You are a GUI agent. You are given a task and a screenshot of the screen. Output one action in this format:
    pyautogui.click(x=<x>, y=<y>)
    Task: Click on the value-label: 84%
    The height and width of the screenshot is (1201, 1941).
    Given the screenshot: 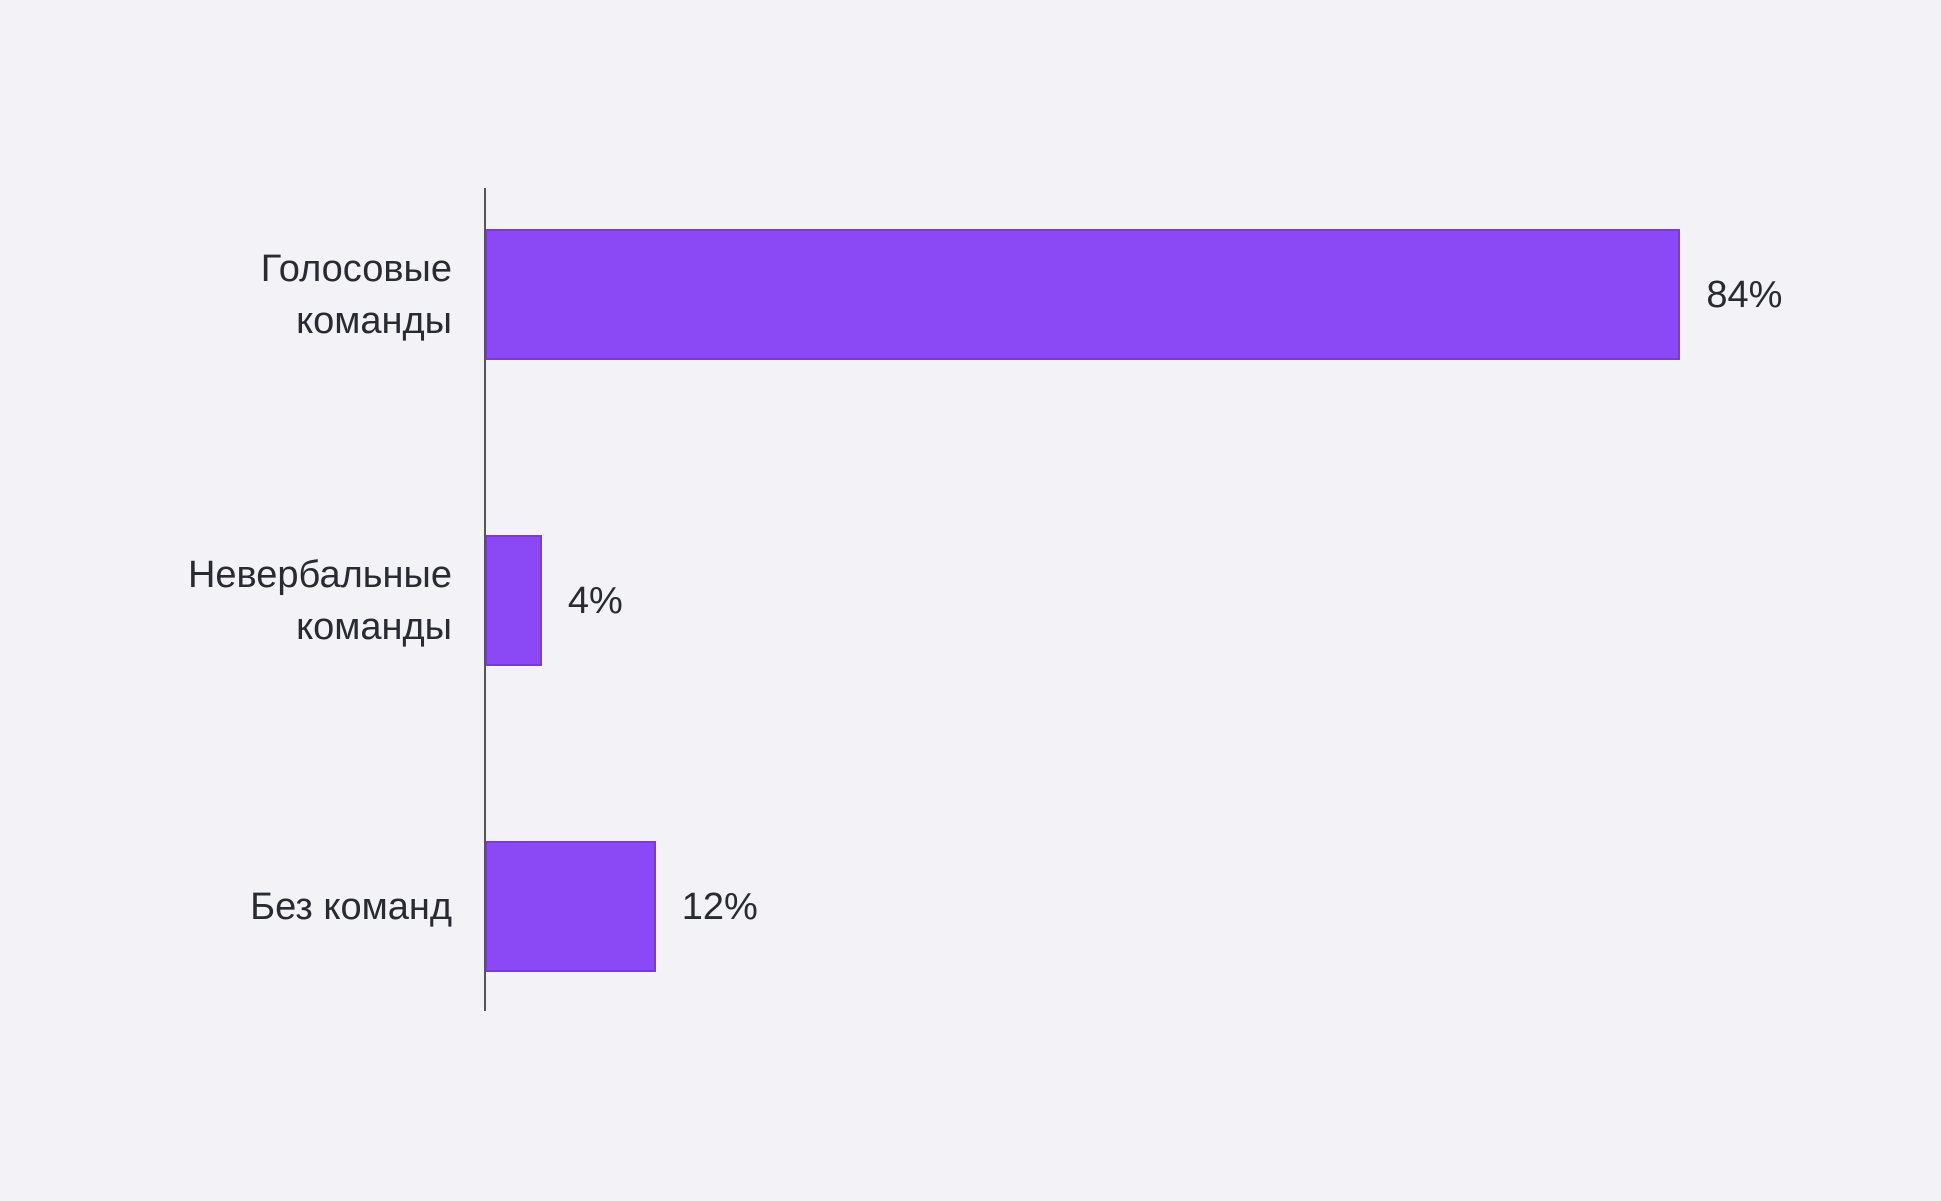 What is the action you would take?
    pyautogui.click(x=1744, y=294)
    